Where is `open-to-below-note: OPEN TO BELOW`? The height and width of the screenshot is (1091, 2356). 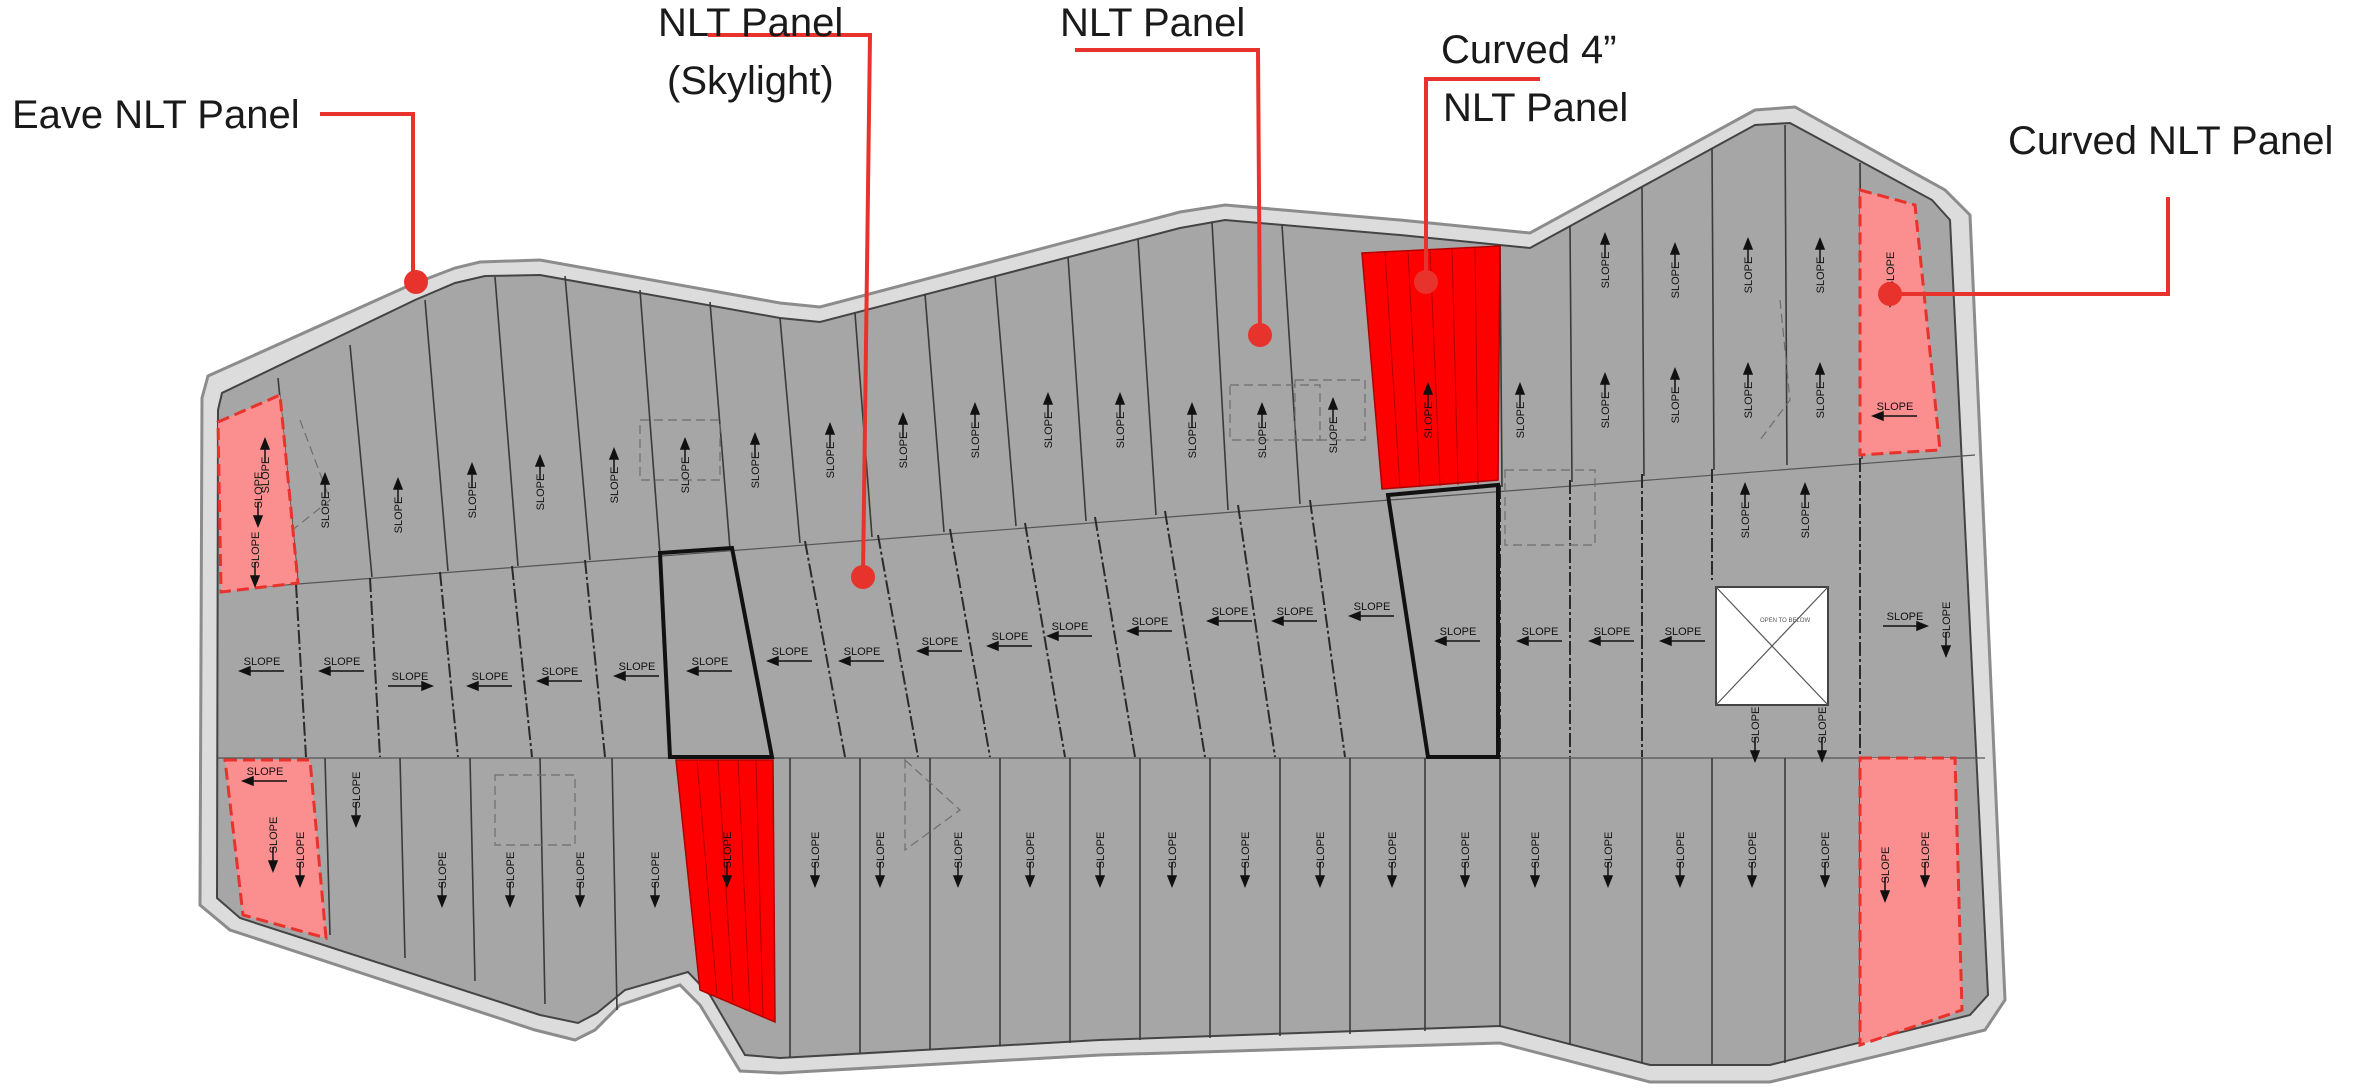
open-to-below-note: OPEN TO BELOW is located at coordinates (1785, 621).